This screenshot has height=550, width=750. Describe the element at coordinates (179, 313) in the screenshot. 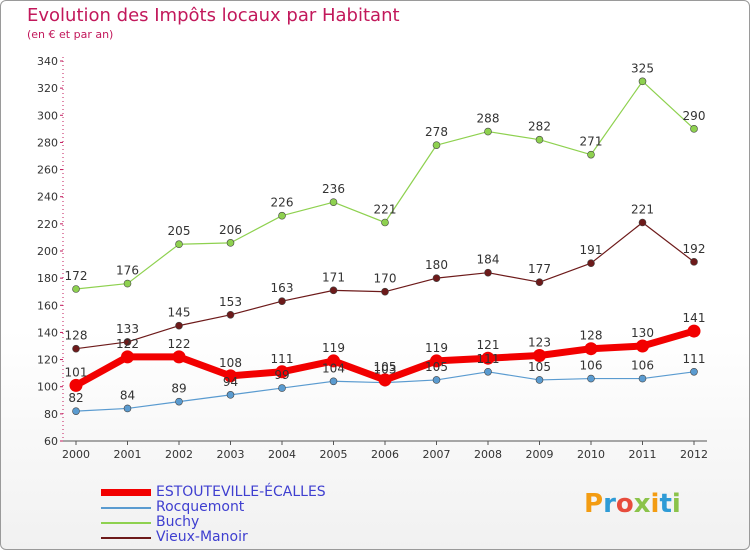

I see `data-label: 145` at that location.